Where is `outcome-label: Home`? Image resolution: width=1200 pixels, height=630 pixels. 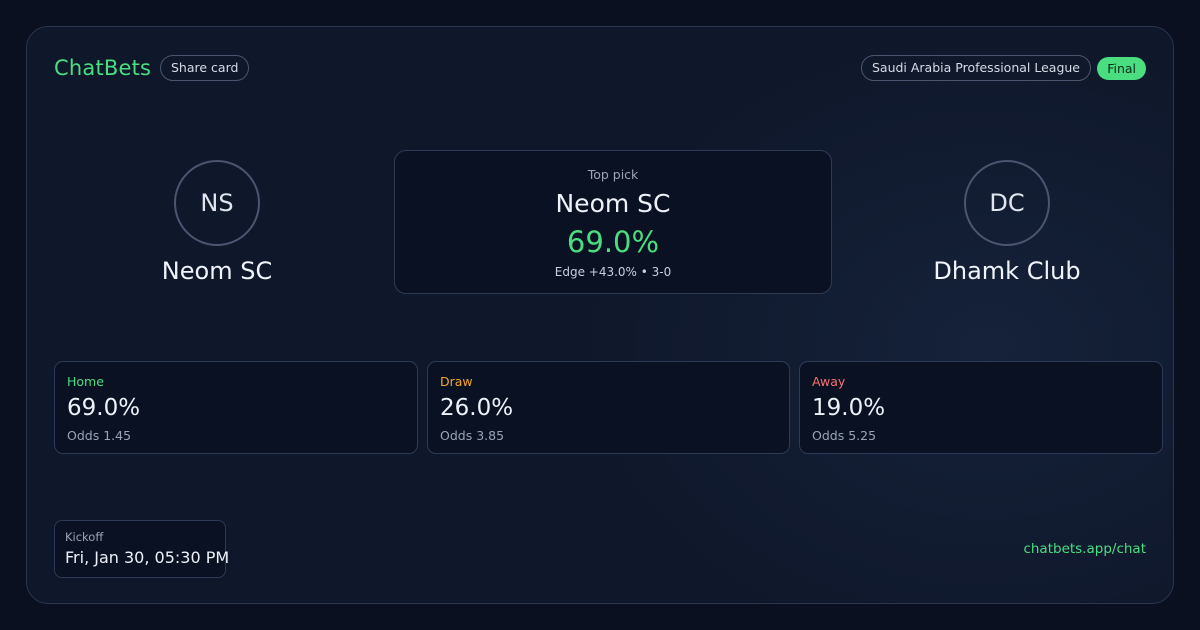 outcome-label: Home is located at coordinates (85, 381).